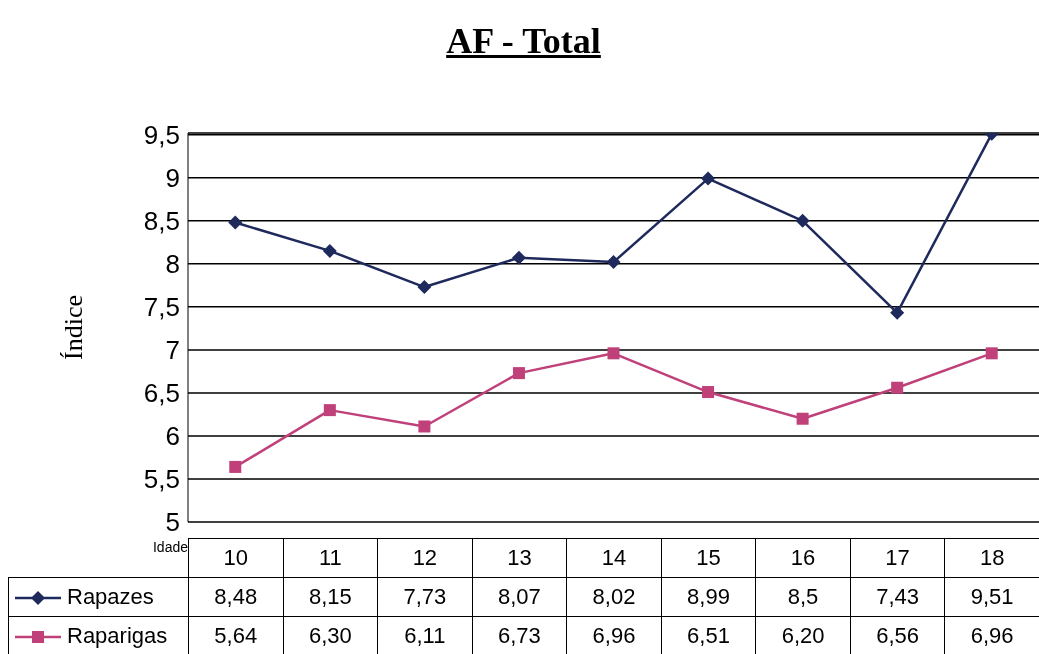  What do you see at coordinates (172, 264) in the screenshot?
I see `y-tick-label: 8` at bounding box center [172, 264].